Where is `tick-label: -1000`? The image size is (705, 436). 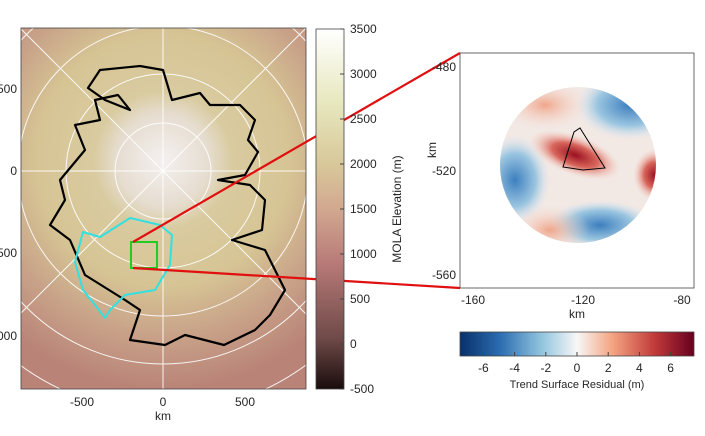 tick-label: -1000 is located at coordinates (8, 336).